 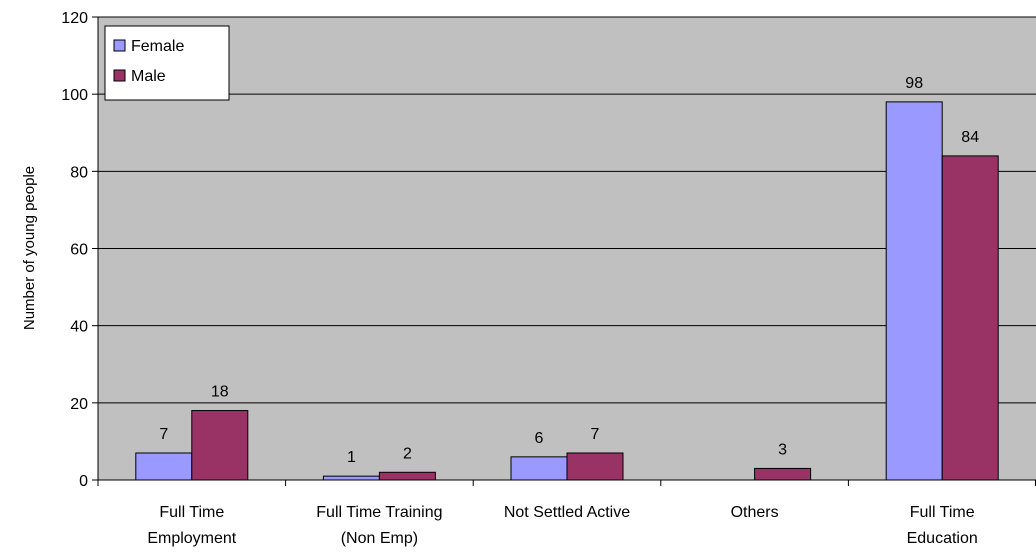 What do you see at coordinates (220, 392) in the screenshot?
I see `data-label-male-0: 18` at bounding box center [220, 392].